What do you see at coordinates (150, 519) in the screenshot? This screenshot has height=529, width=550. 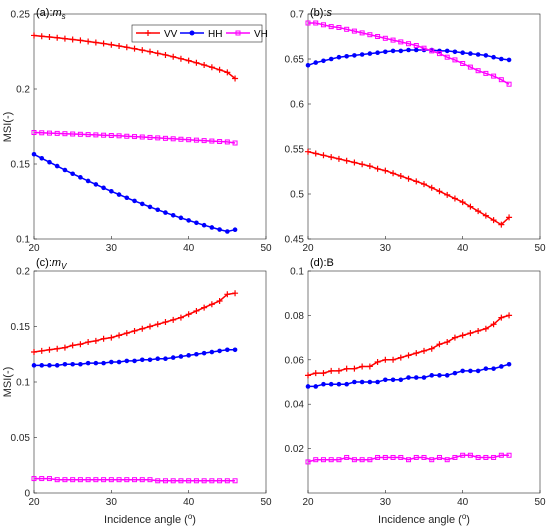 I see `x-axis-title-left: Incidence angle (o)` at bounding box center [150, 519].